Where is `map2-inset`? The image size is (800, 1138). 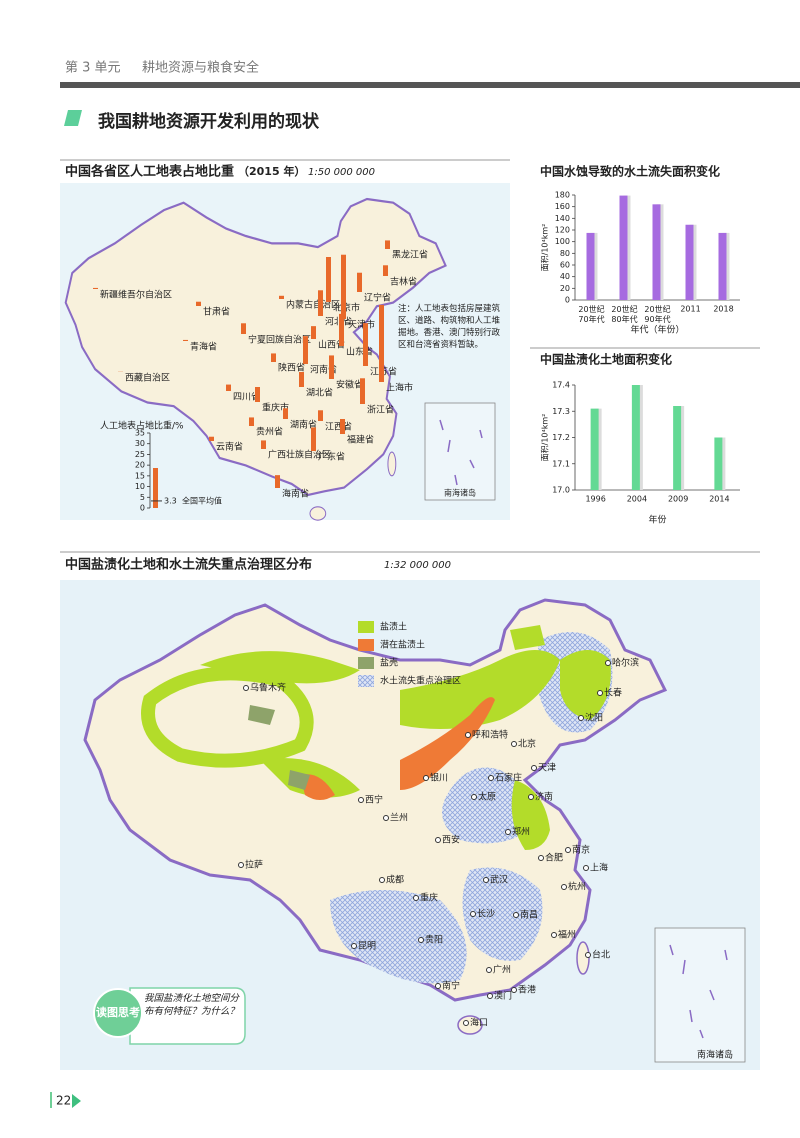 map2-inset is located at coordinates (700, 995).